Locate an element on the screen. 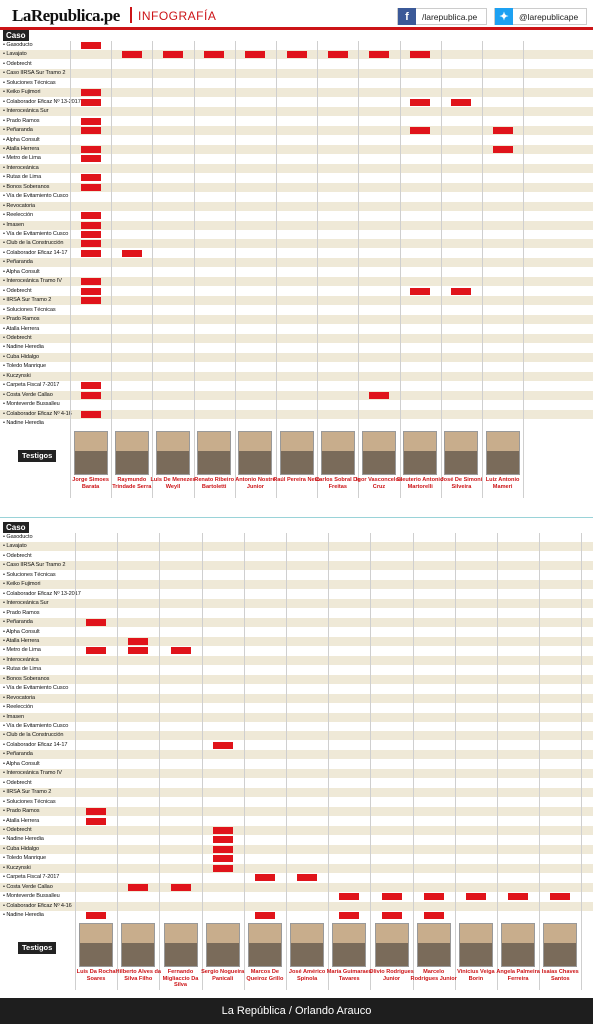 Image resolution: width=593 pixels, height=1024 pixels. case-row: • Interoceánica Sur is located at coordinates (296, 604).